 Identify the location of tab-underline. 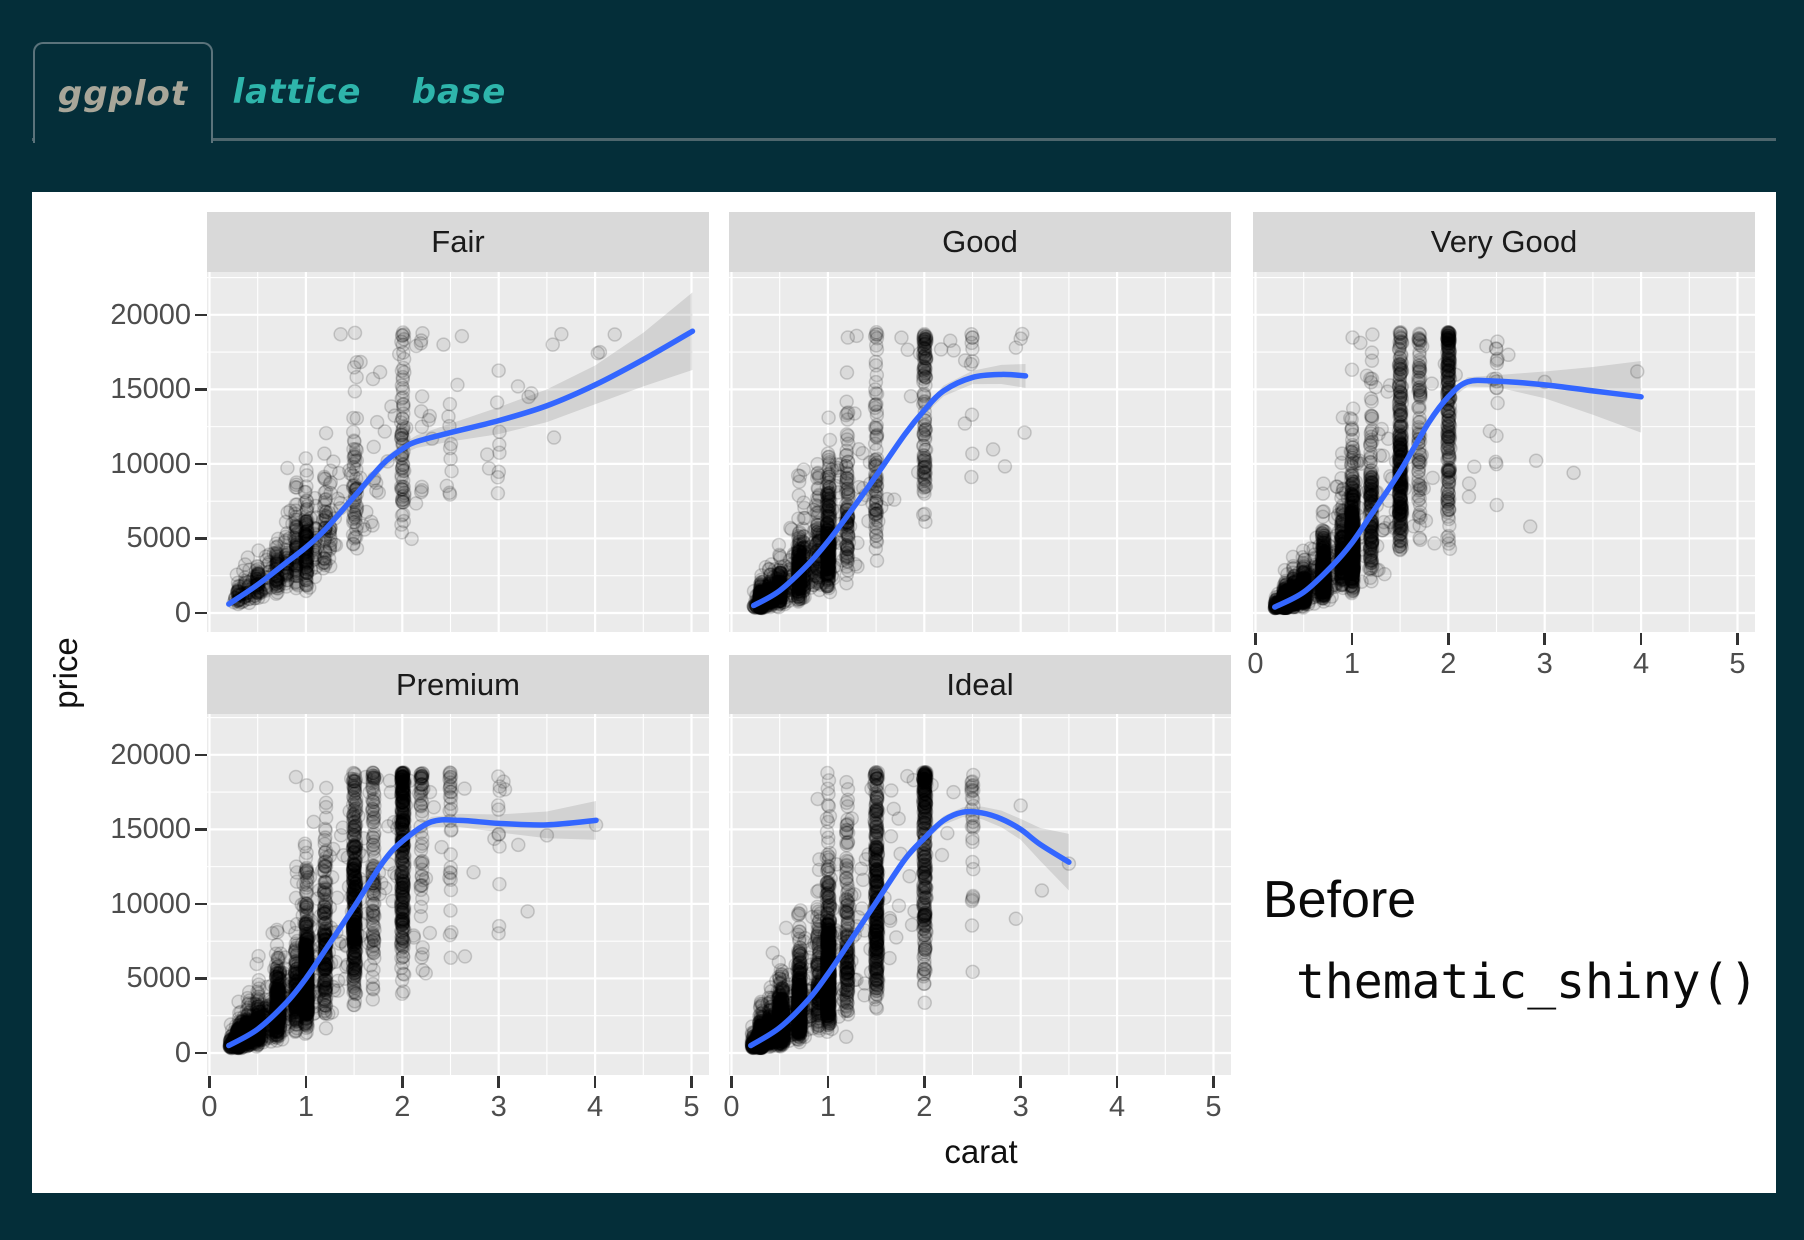
(904, 139).